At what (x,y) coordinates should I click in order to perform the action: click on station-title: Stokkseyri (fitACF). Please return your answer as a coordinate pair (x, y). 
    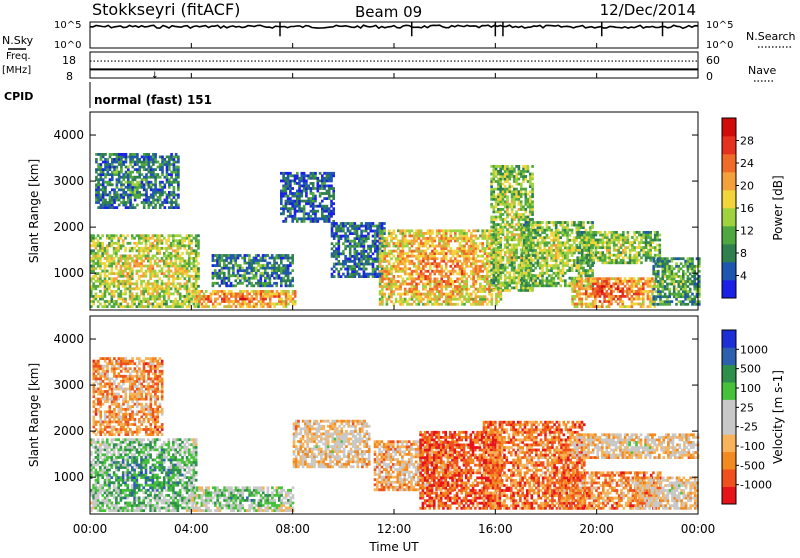
    Looking at the image, I should click on (166, 9).